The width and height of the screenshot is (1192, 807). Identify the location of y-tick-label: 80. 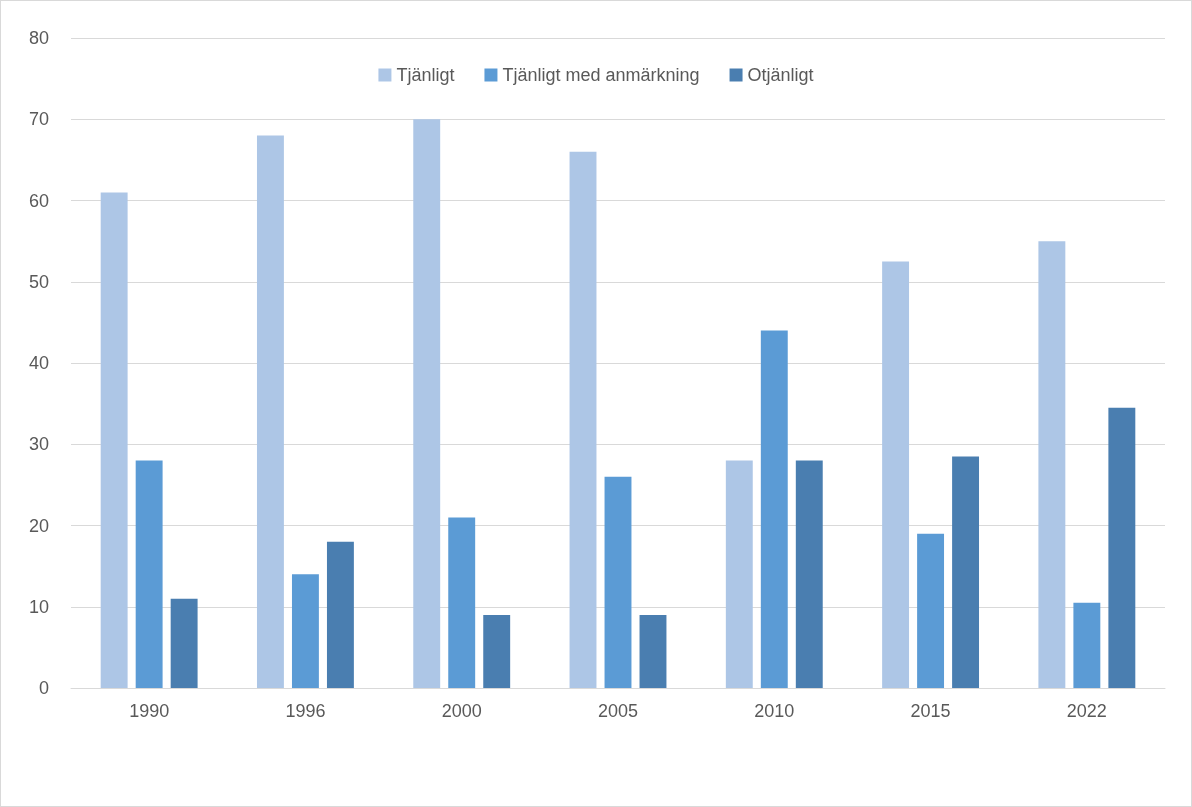
(38, 38).